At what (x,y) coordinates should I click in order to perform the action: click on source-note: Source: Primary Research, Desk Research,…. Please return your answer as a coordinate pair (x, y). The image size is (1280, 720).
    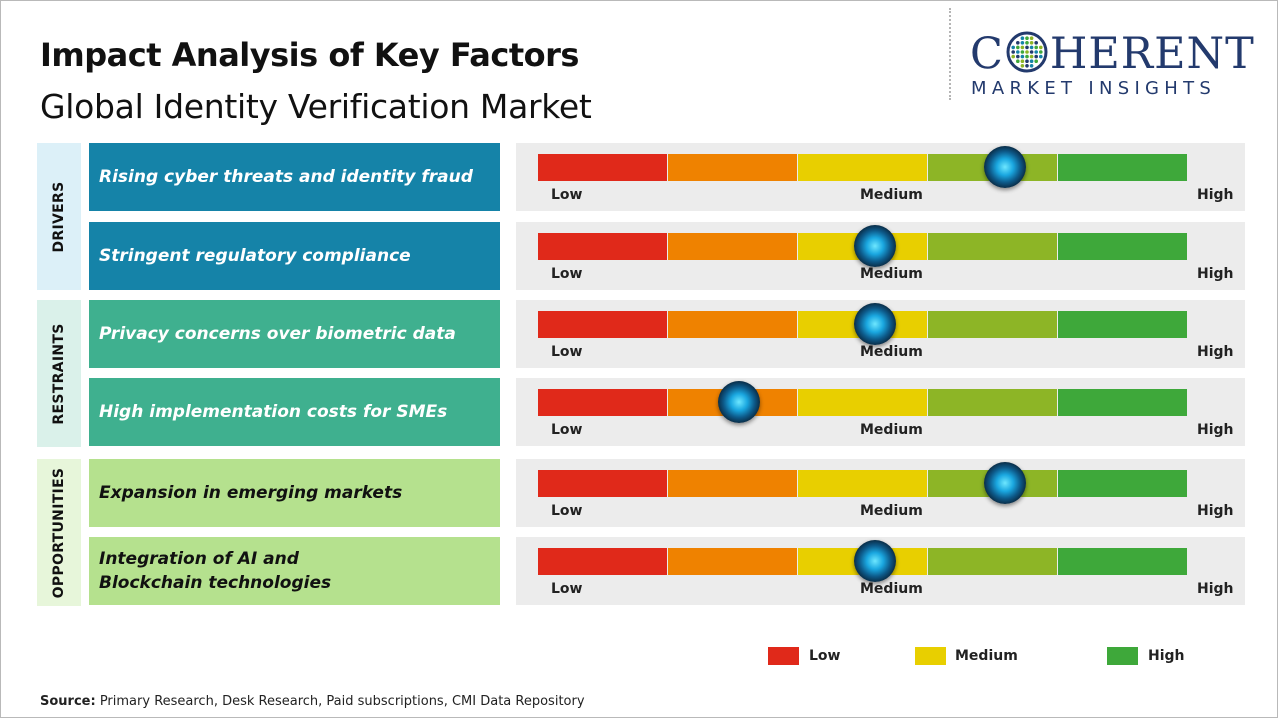
    Looking at the image, I should click on (312, 701).